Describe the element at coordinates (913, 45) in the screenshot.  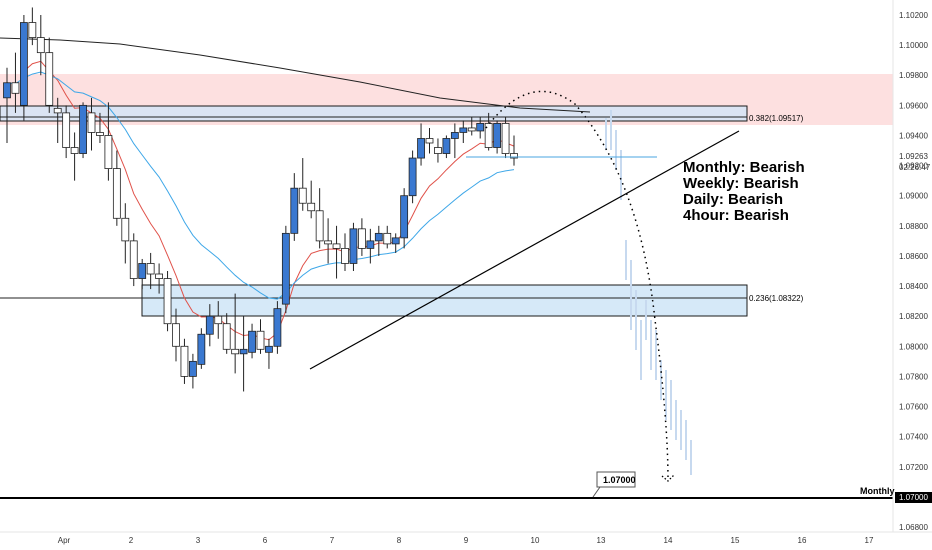
I see `price-tick-label: 1.10000` at that location.